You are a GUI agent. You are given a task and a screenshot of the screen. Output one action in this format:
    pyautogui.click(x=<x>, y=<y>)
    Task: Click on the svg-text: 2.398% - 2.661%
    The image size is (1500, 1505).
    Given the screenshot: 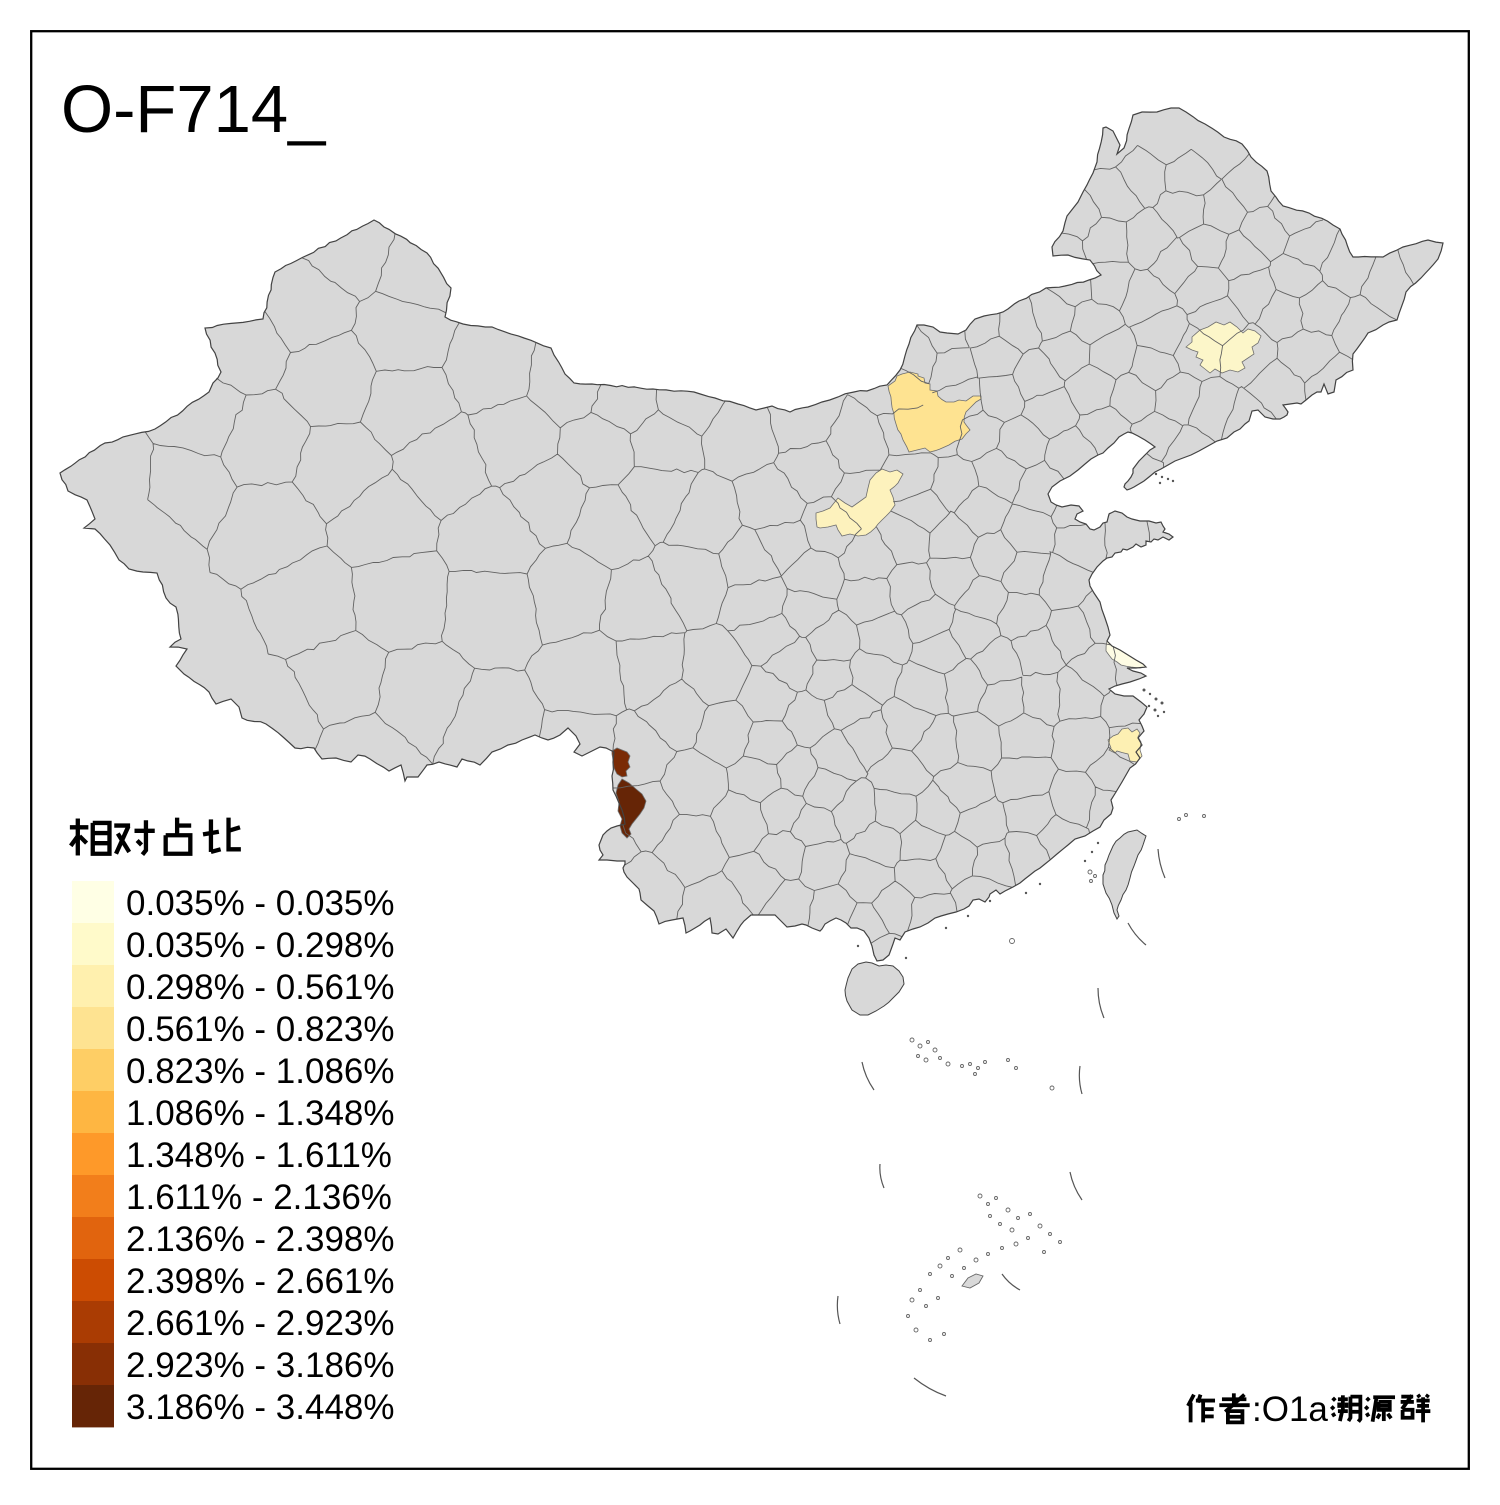 What is the action you would take?
    pyautogui.click(x=260, y=1281)
    